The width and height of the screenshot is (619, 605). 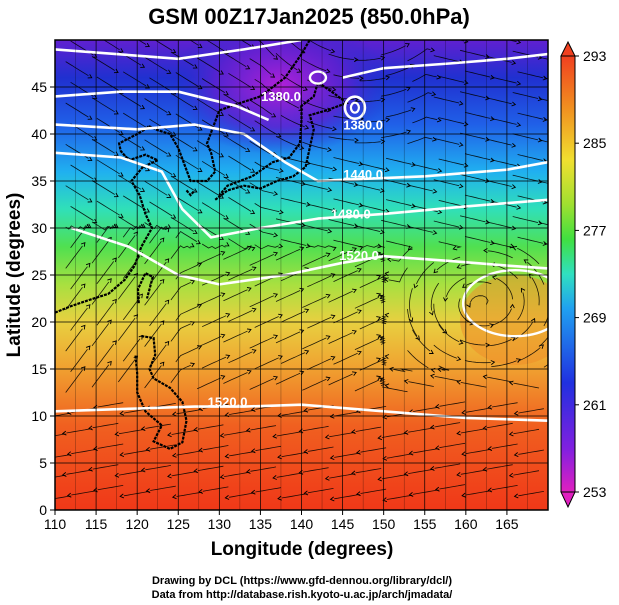 What do you see at coordinates (384, 524) in the screenshot?
I see `x-tick-label: 150` at bounding box center [384, 524].